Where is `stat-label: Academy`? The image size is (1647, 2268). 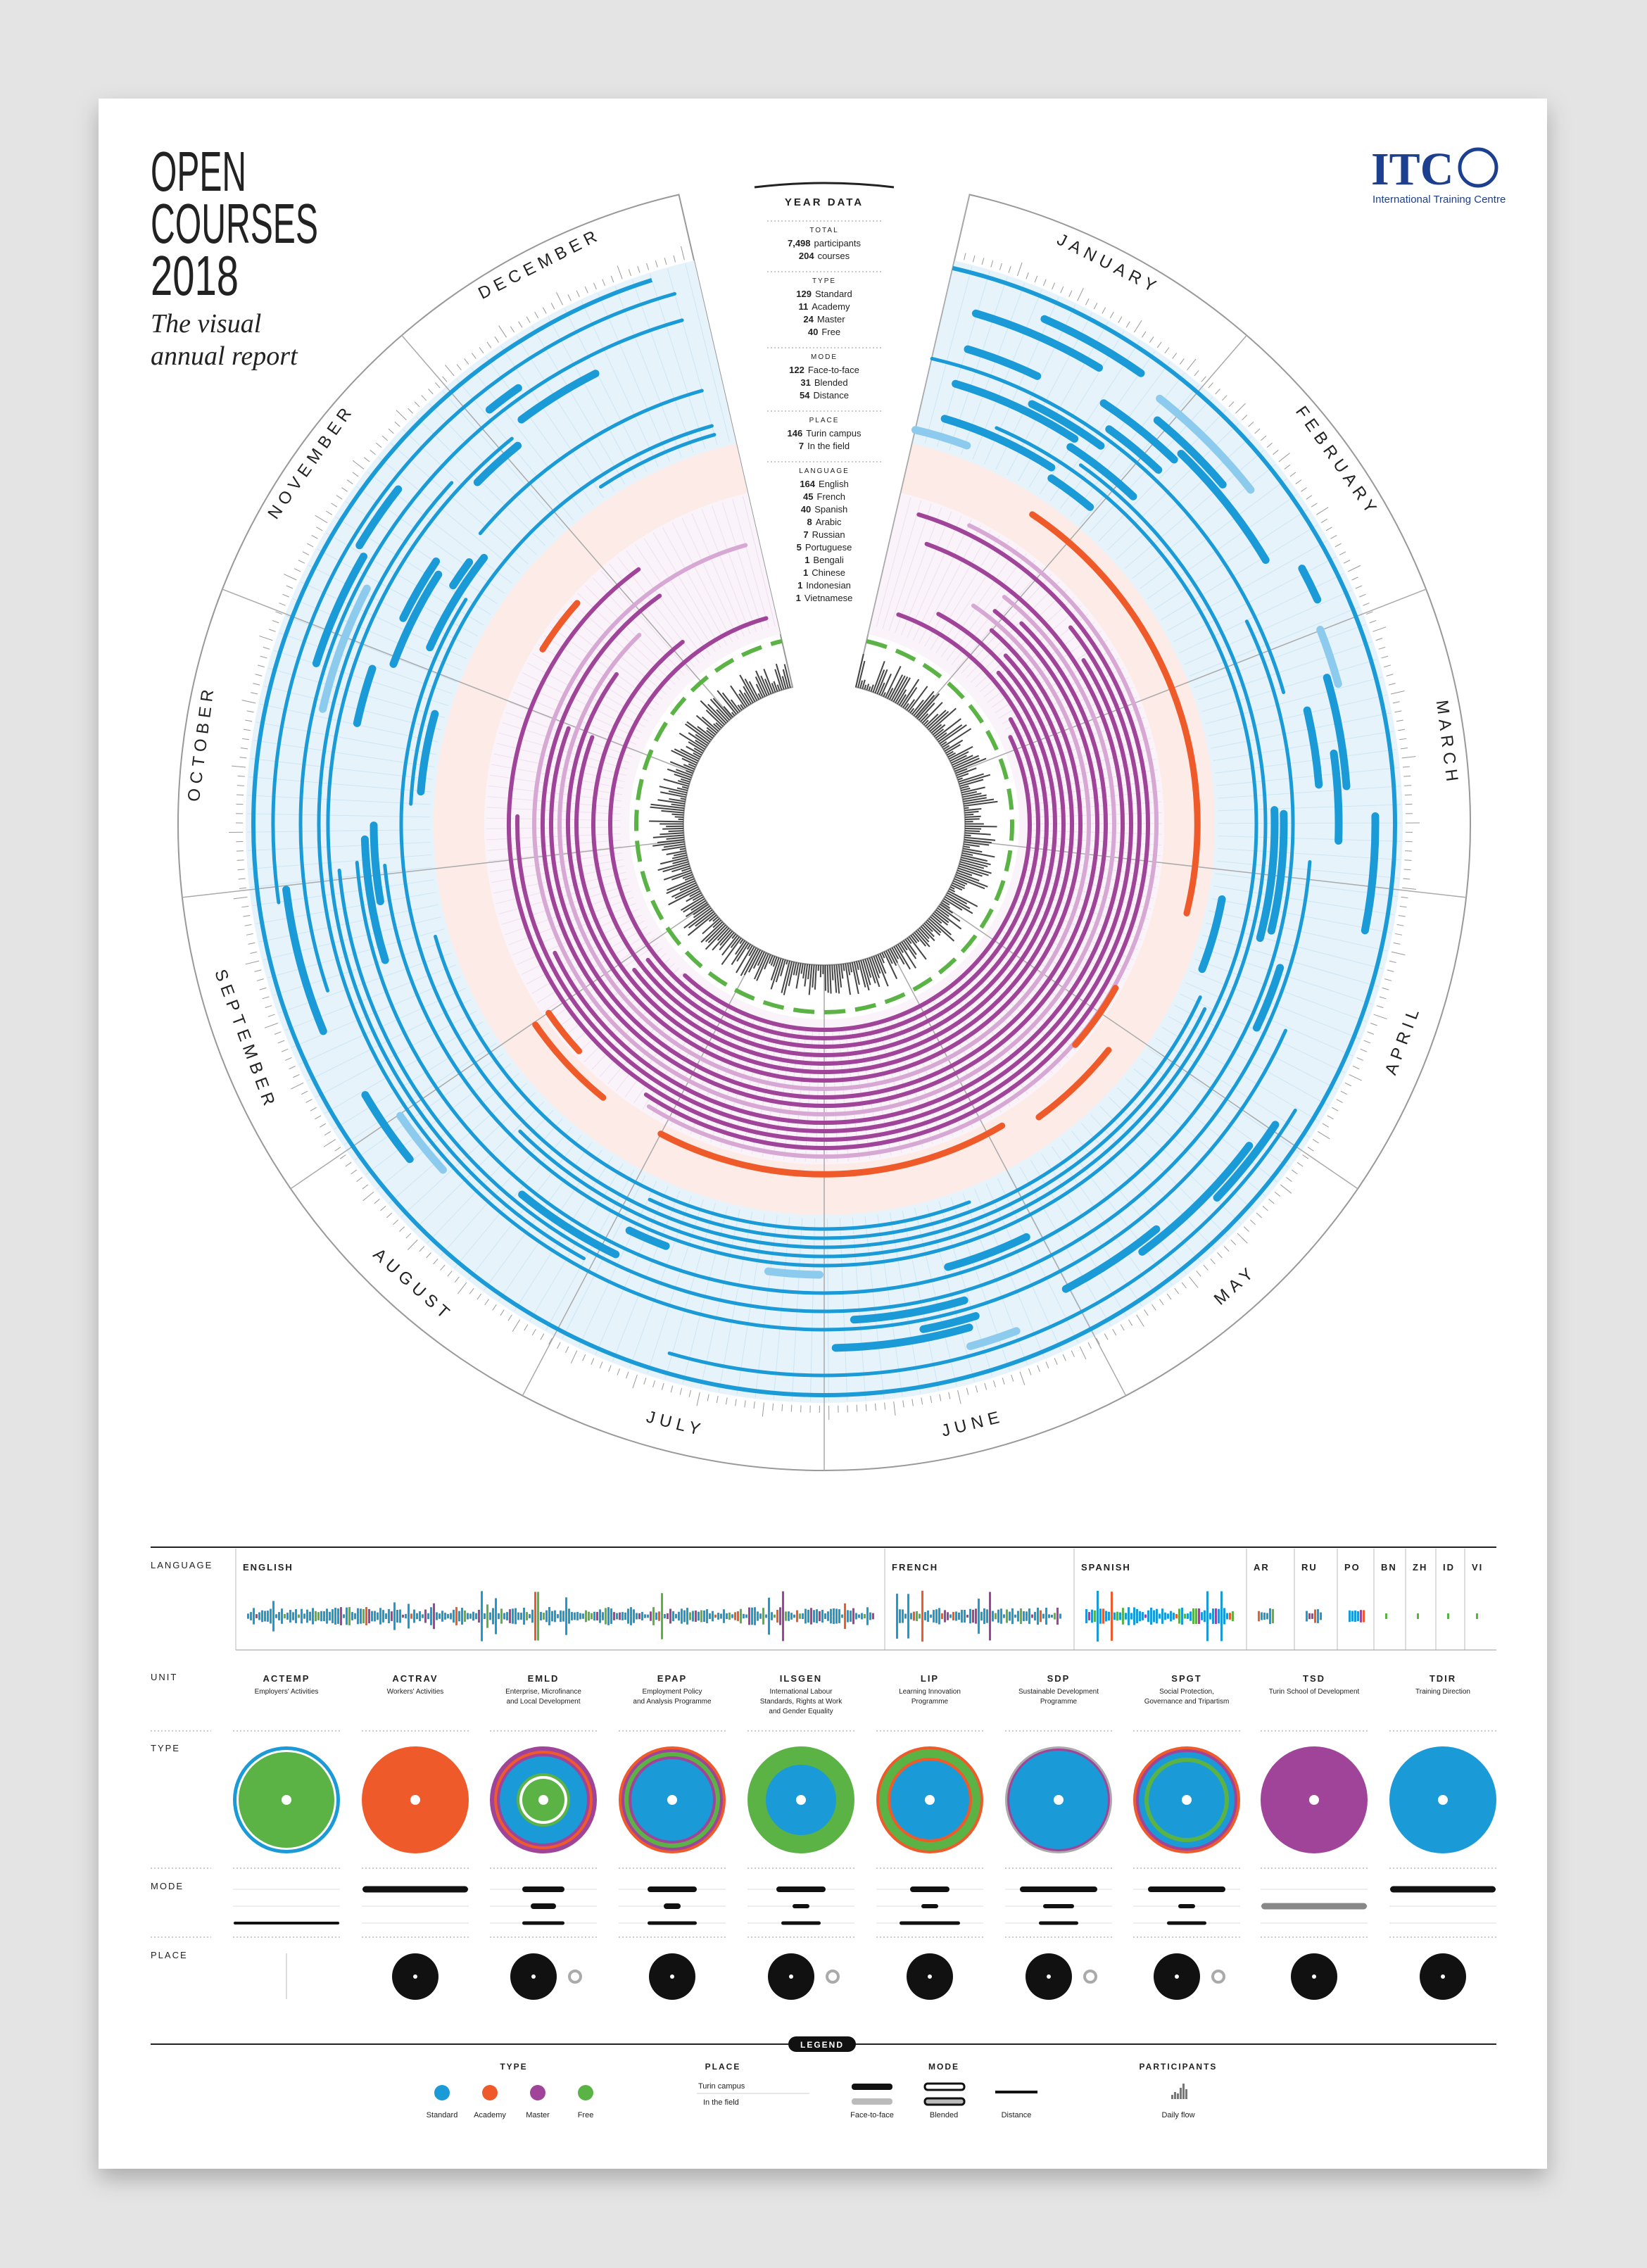 stat-label: Academy is located at coordinates (831, 306).